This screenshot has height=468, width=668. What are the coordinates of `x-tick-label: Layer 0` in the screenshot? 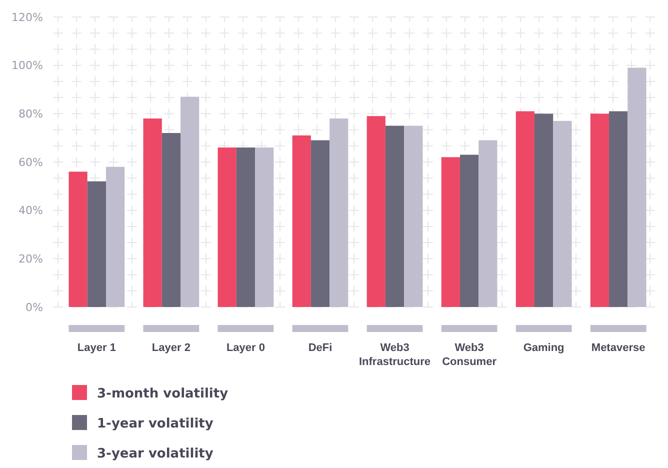 It's located at (245, 348).